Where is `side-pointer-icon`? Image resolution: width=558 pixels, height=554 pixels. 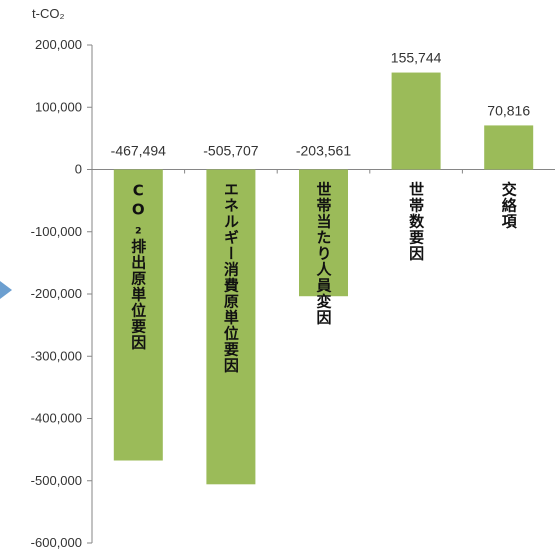
side-pointer-icon is located at coordinates (6, 290).